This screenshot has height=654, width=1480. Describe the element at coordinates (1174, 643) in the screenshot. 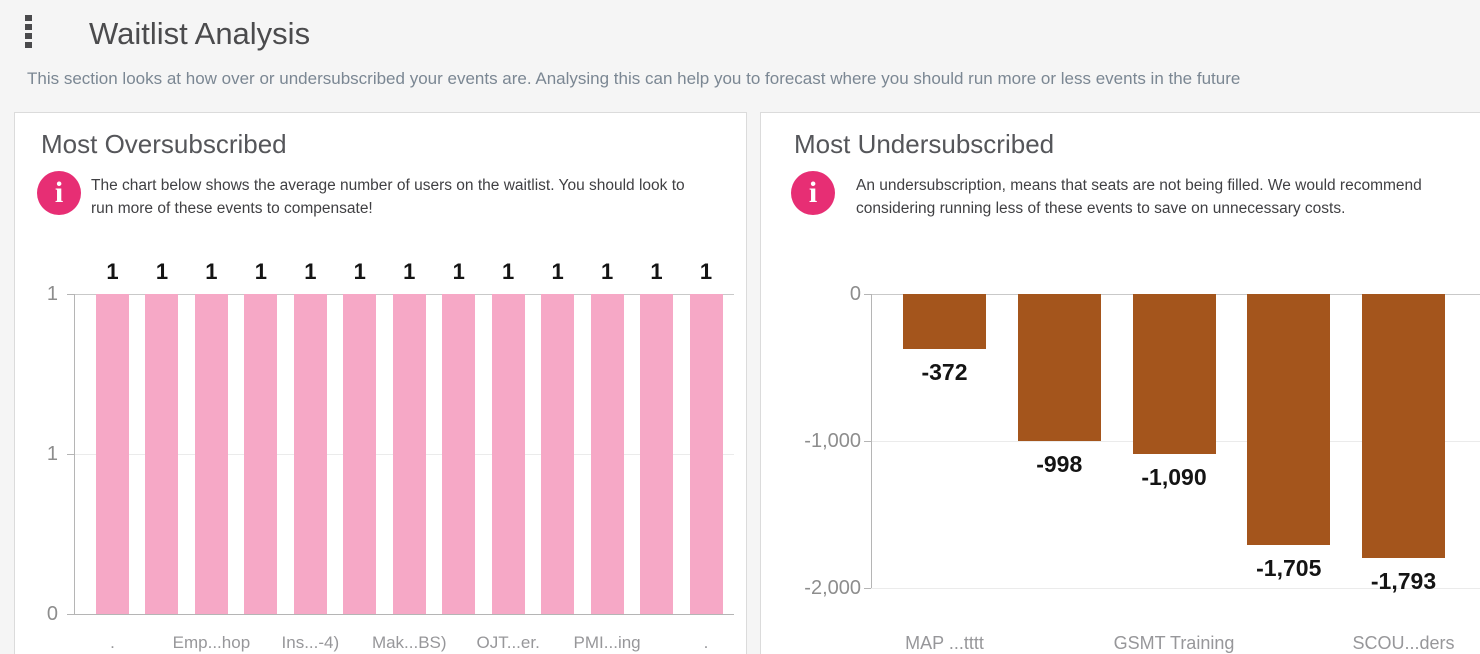

I see `x-axis-label: GSMT Training` at that location.